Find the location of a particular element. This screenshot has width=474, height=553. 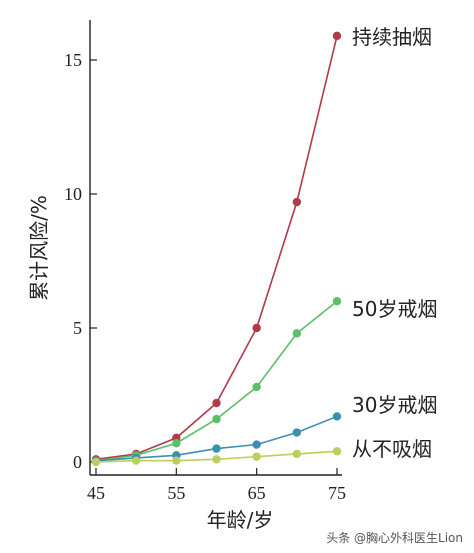

x-tick-label: 45 is located at coordinates (96, 493).